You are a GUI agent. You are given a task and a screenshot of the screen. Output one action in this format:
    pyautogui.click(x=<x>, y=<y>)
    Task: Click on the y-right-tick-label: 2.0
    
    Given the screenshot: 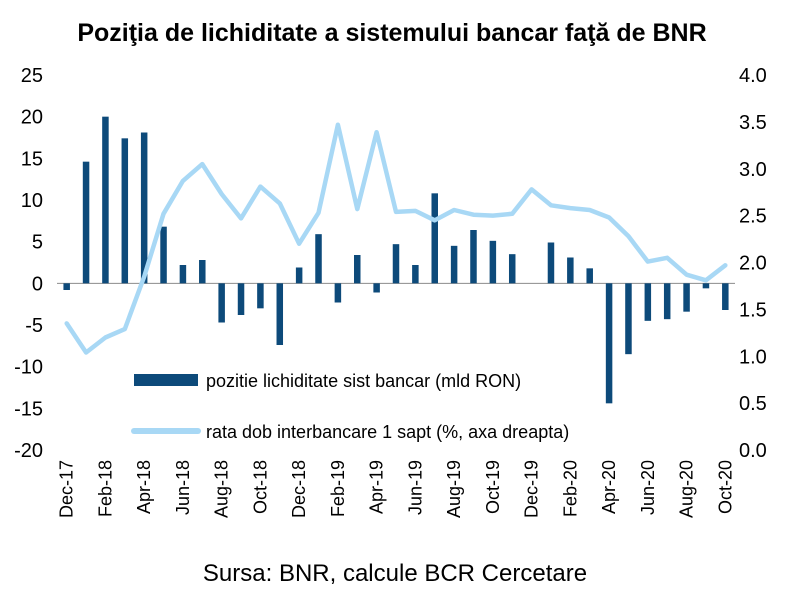 What is the action you would take?
    pyautogui.click(x=753, y=264)
    